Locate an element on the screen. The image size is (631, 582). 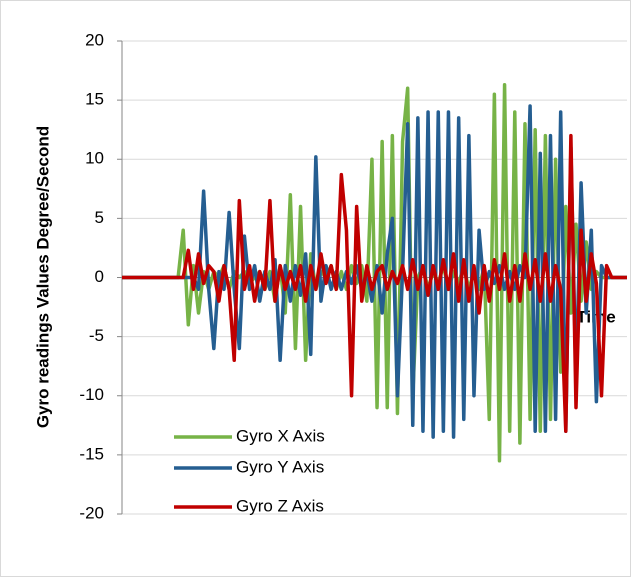
y-tick-label: 10 is located at coordinates (94, 158).